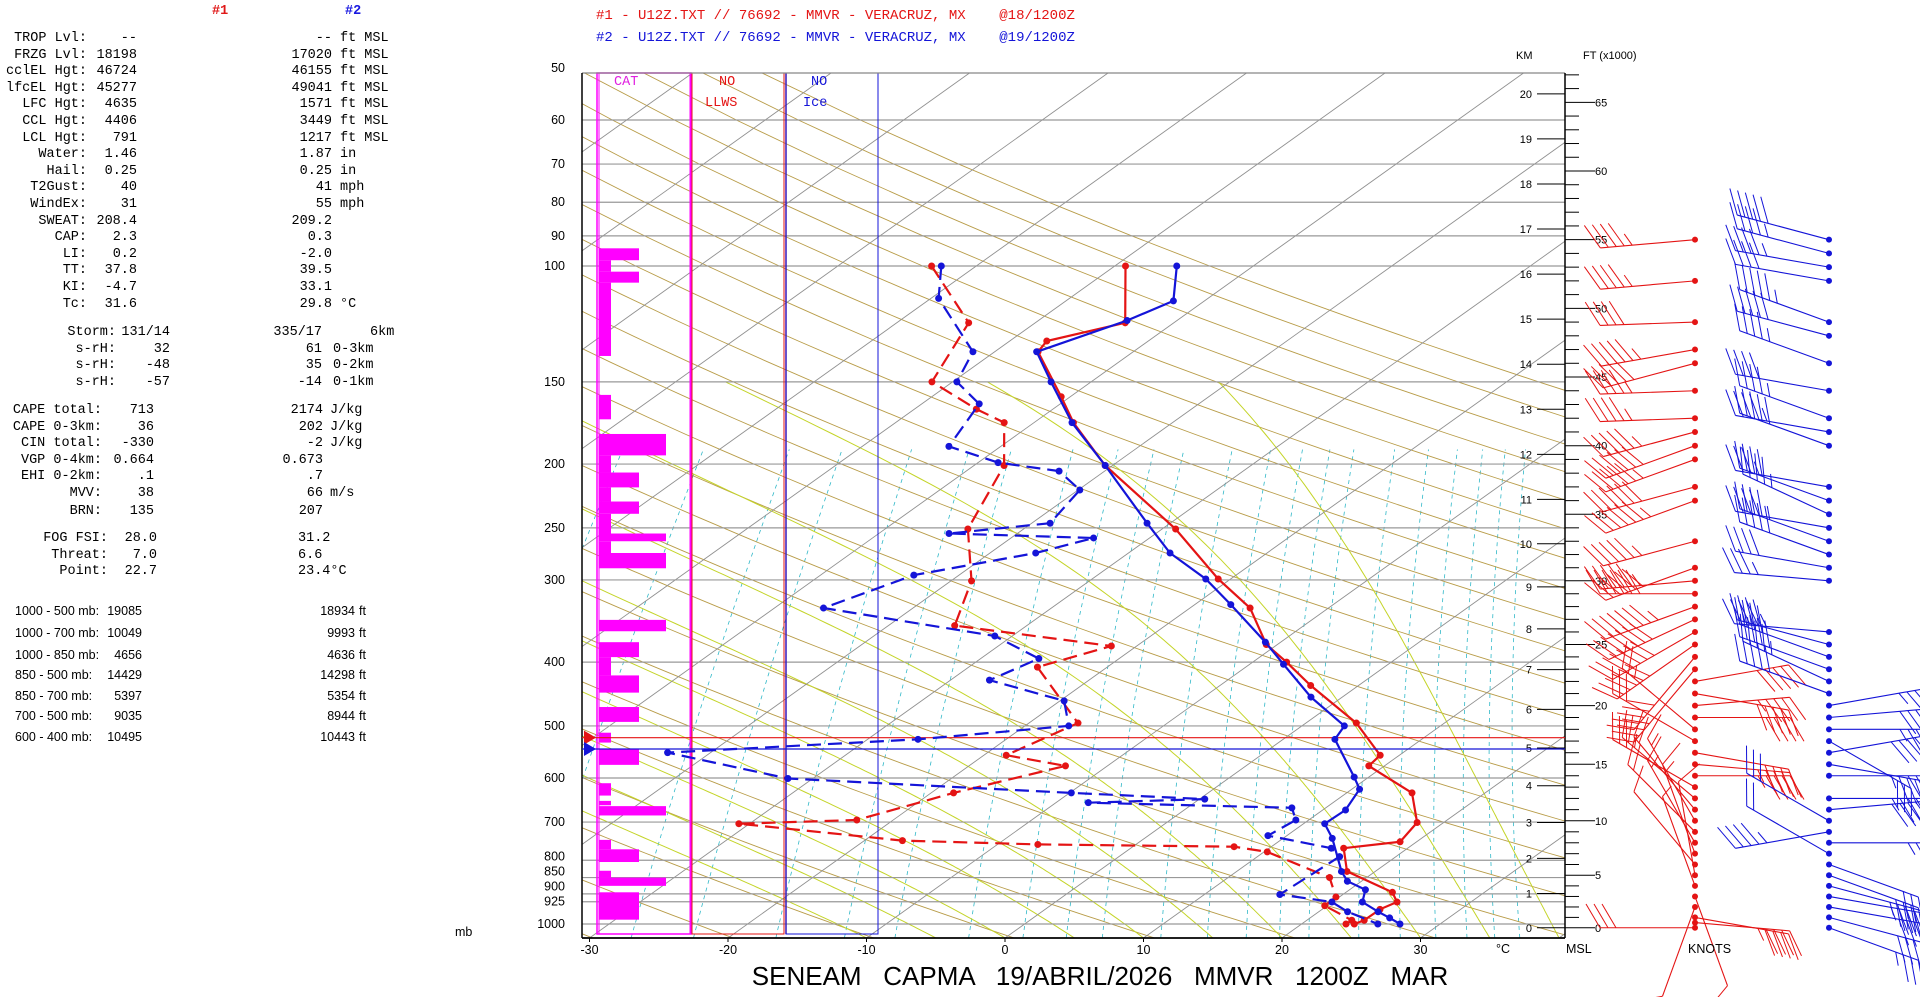 This screenshot has width=1920, height=997. I want to click on knots-label: KNOTS, so click(1710, 949).